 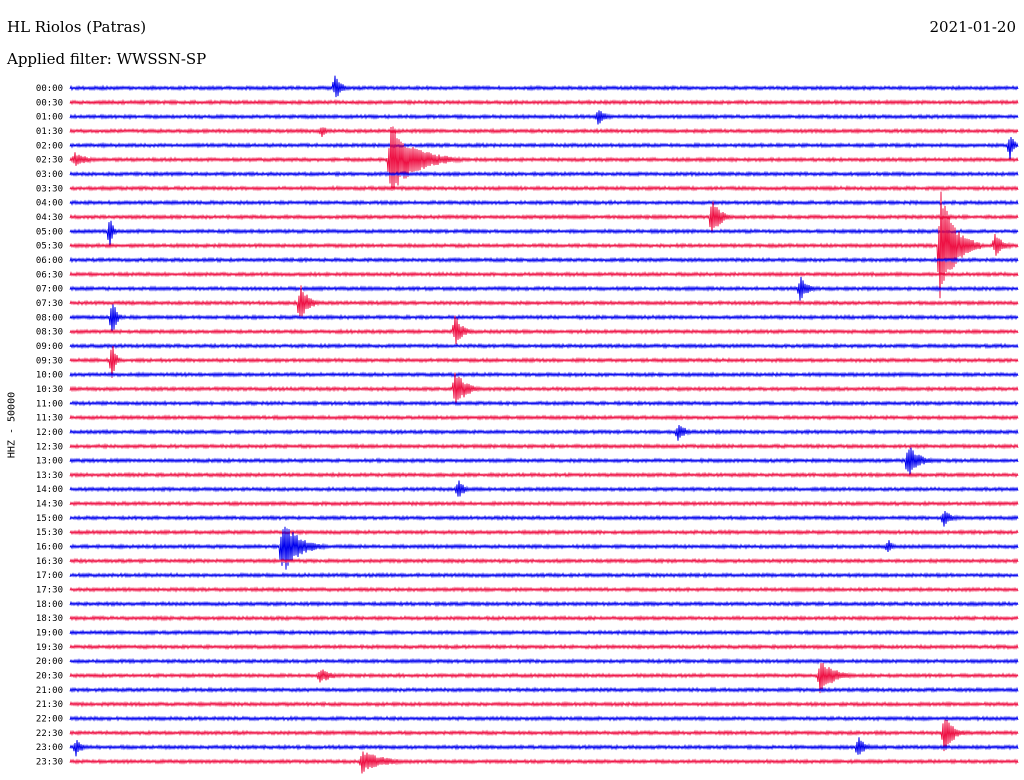 What do you see at coordinates (49, 748) in the screenshot?
I see `row-label-46: 23:00` at bounding box center [49, 748].